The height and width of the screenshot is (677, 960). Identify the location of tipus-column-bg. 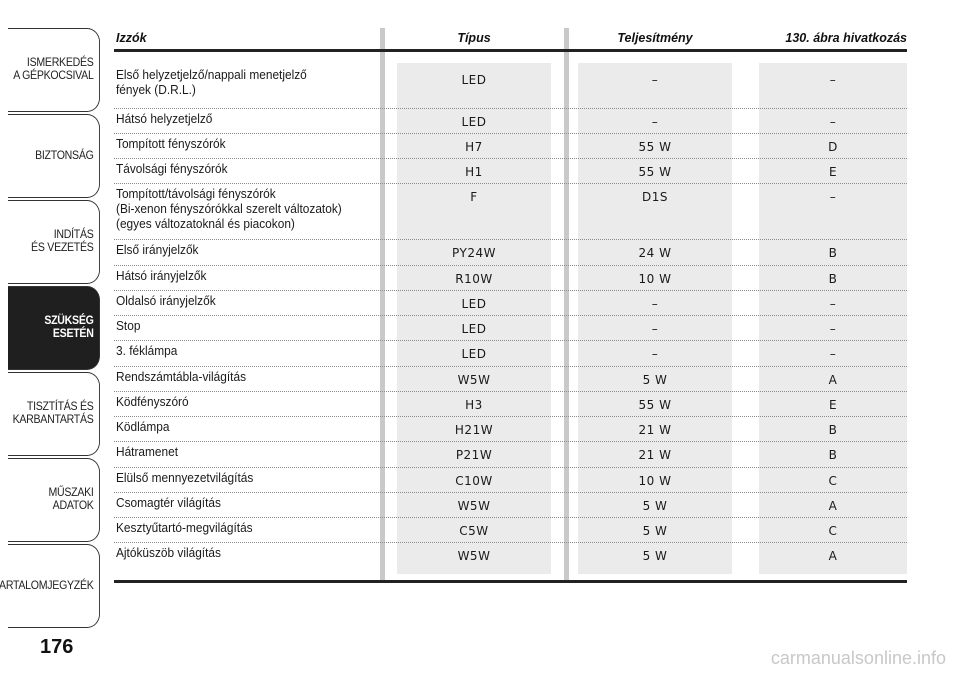
(474, 318).